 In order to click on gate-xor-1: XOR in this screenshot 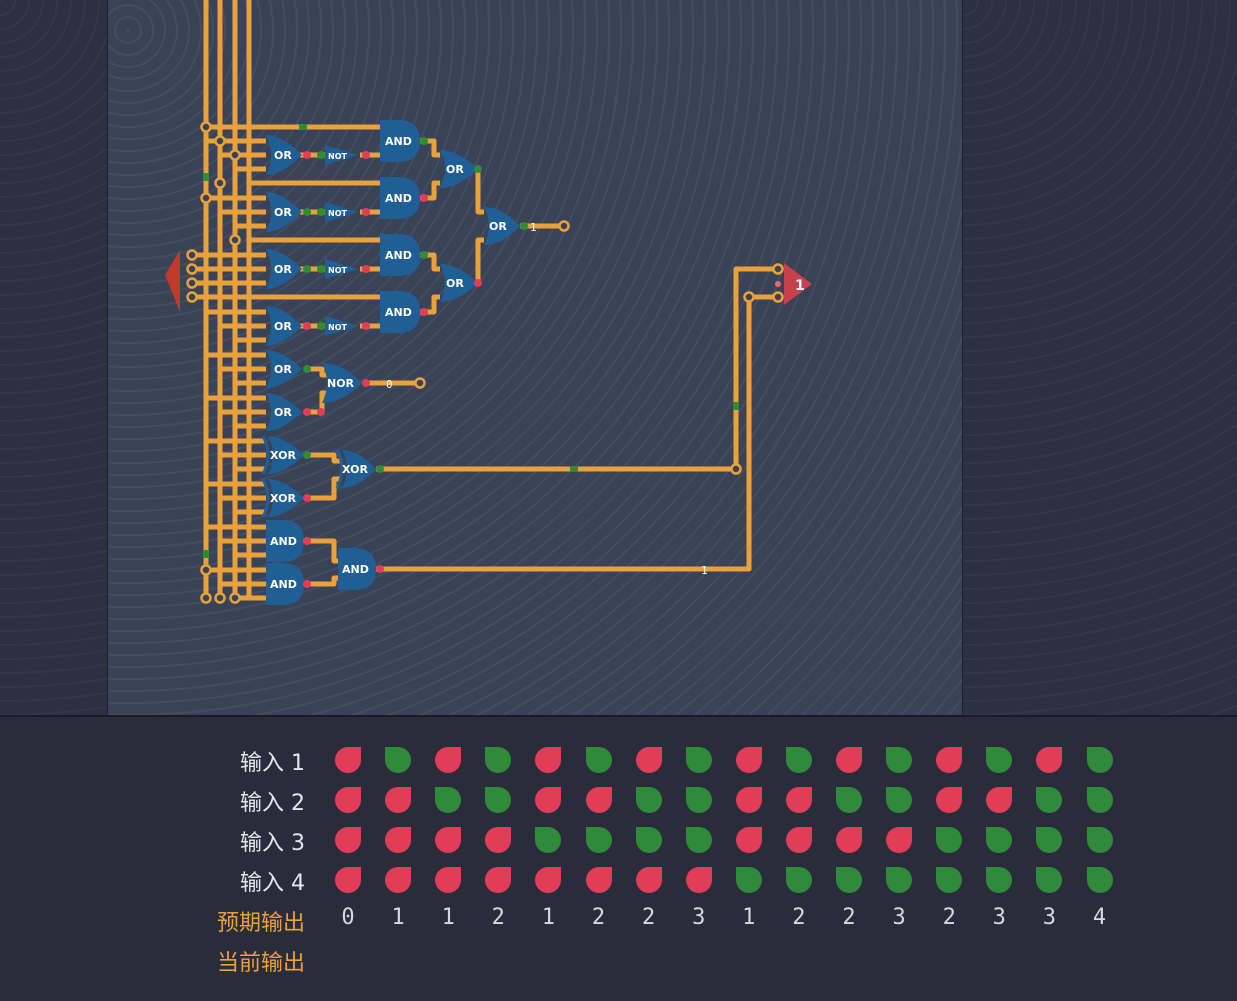, I will do `click(282, 455)`.